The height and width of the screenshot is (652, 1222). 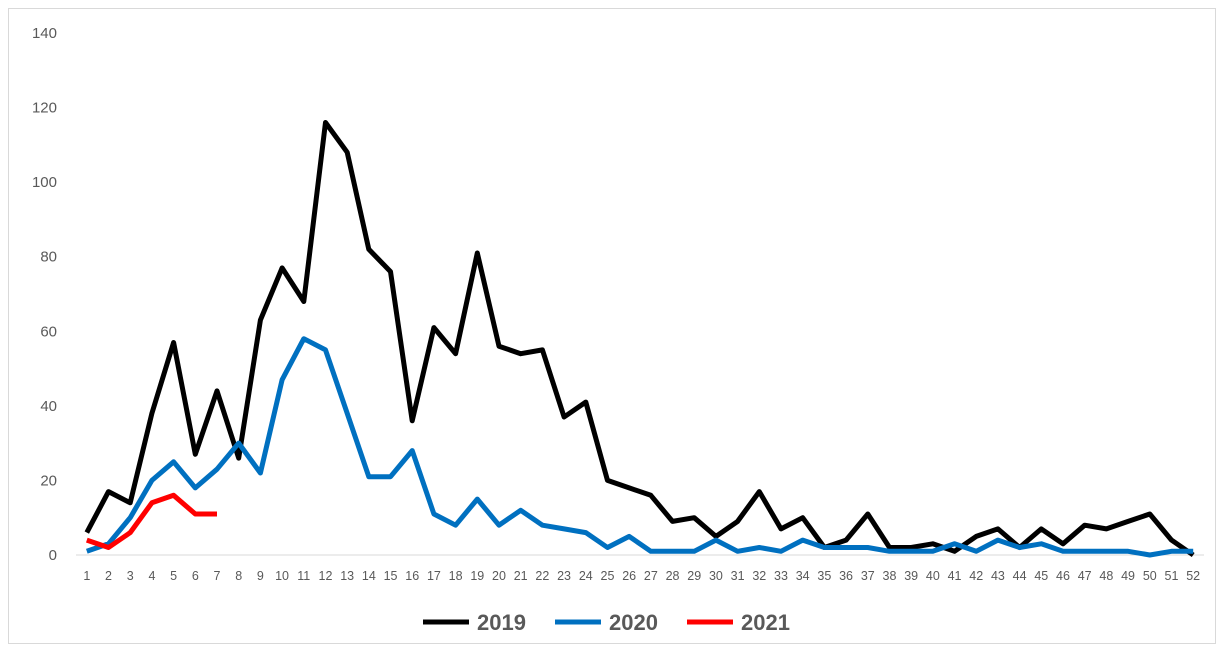 I want to click on y-tick-label-60: 60, so click(x=48, y=331).